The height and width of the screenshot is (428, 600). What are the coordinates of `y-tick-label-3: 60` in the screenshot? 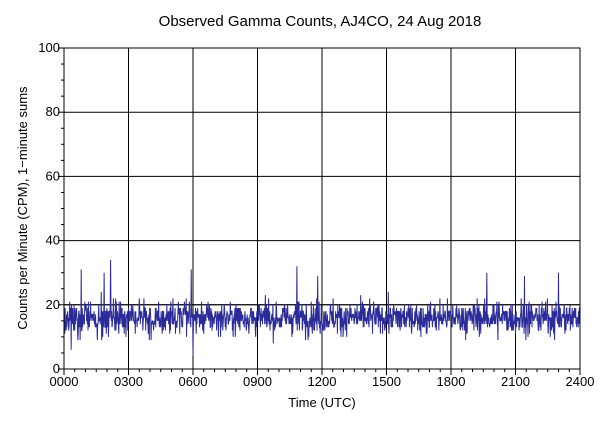 It's located at (53, 175).